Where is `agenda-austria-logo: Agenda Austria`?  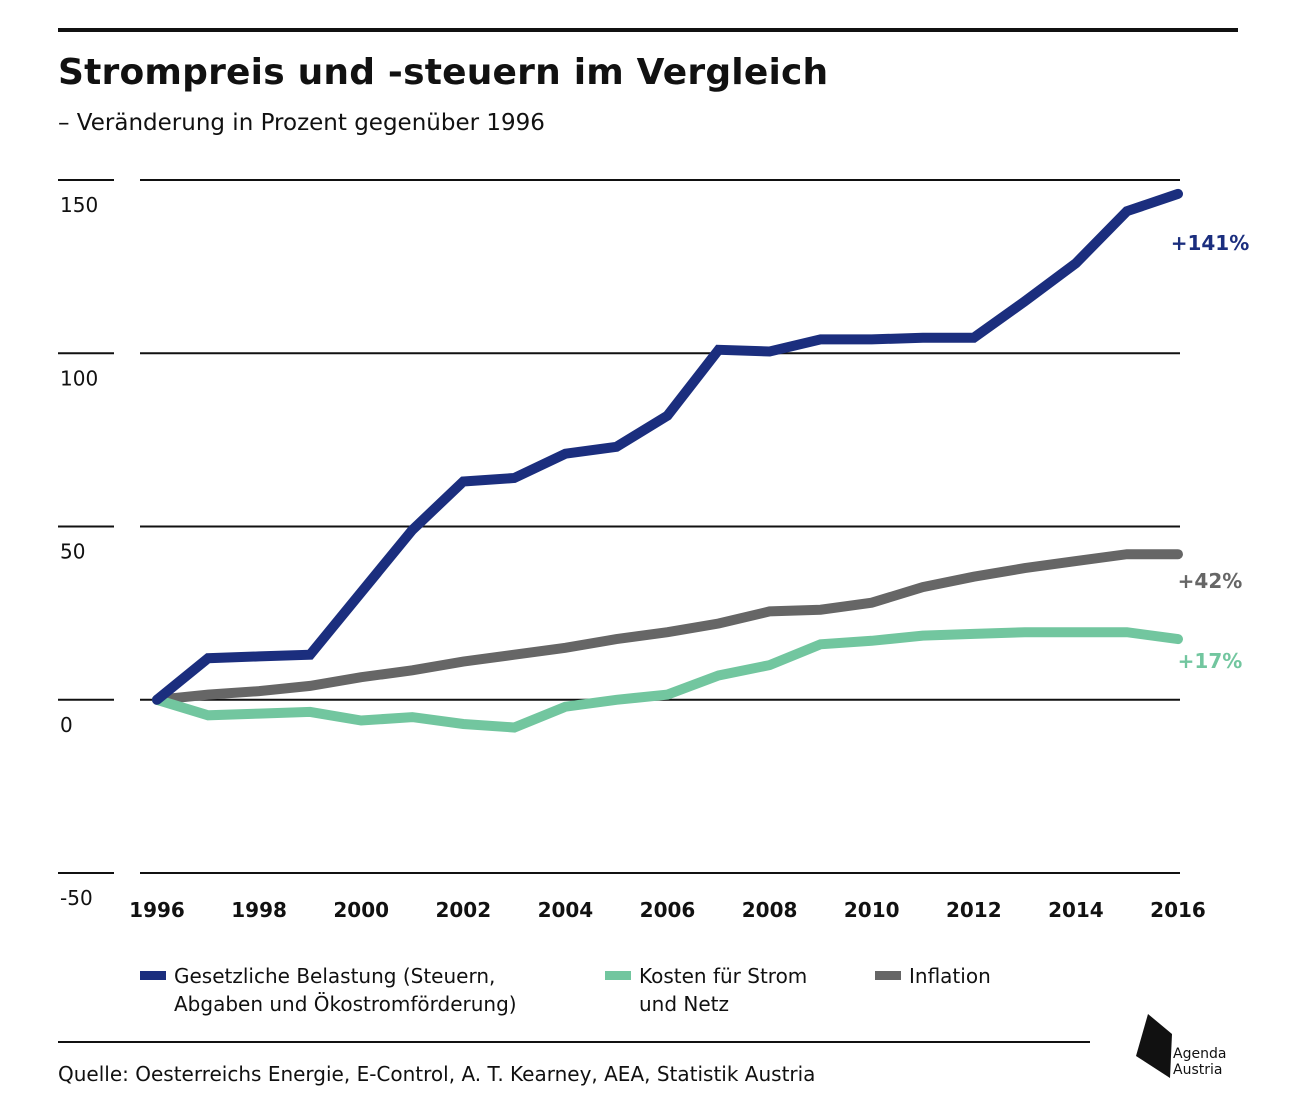 agenda-austria-logo: Agenda Austria is located at coordinates (1185, 1047).